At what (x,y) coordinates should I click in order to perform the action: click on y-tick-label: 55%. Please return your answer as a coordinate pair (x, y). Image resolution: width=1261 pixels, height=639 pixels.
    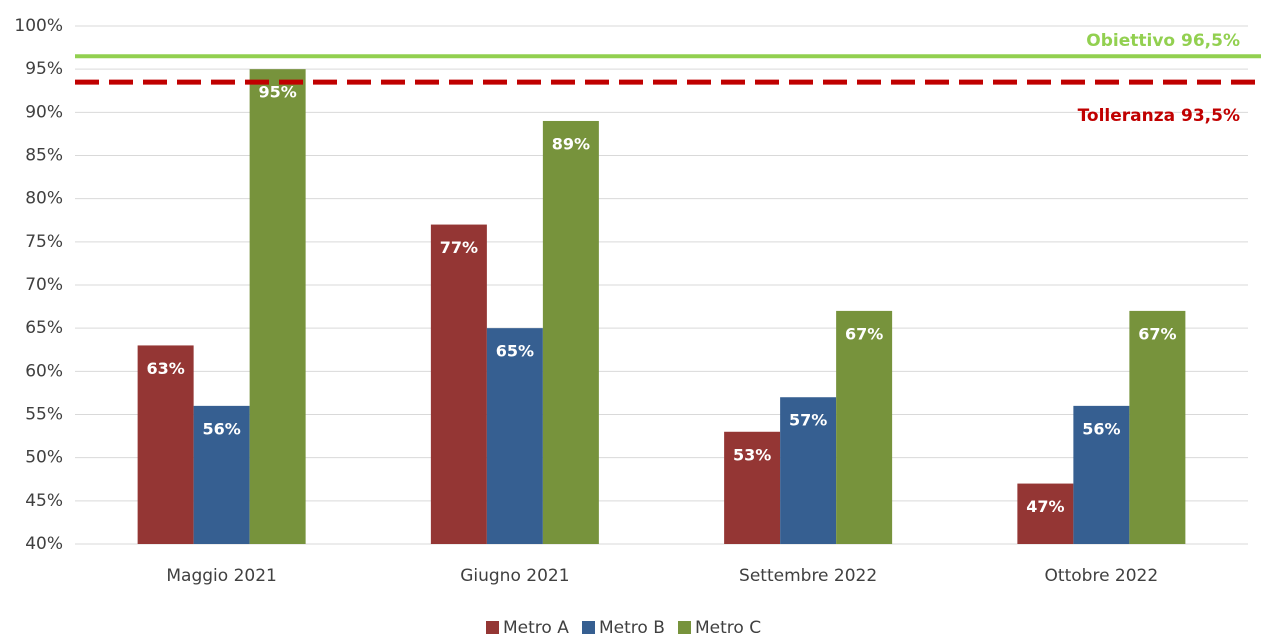
    Looking at the image, I should click on (44, 415).